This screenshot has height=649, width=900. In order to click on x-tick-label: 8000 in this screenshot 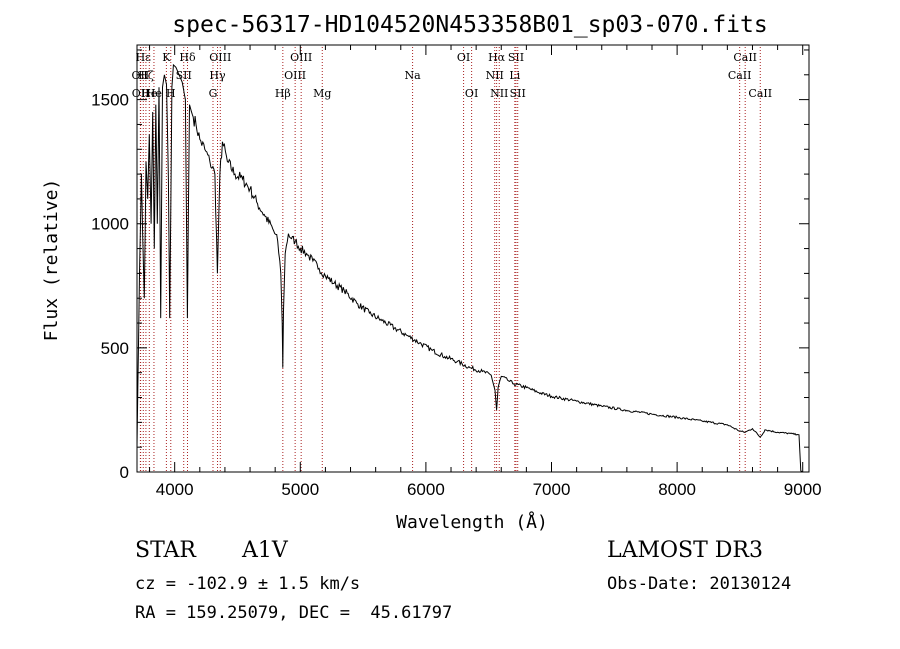, I will do `click(677, 489)`.